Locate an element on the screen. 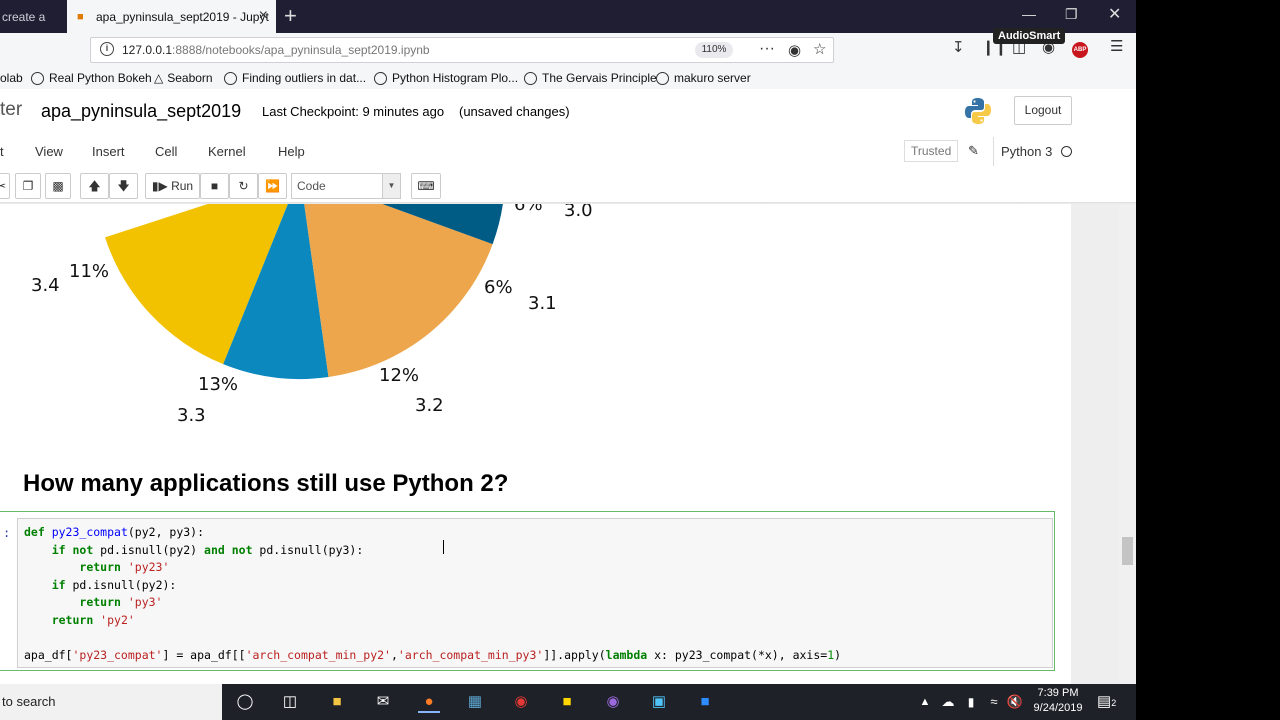 The image size is (1280, 720). command-palette-button: ⌨ is located at coordinates (426, 186).